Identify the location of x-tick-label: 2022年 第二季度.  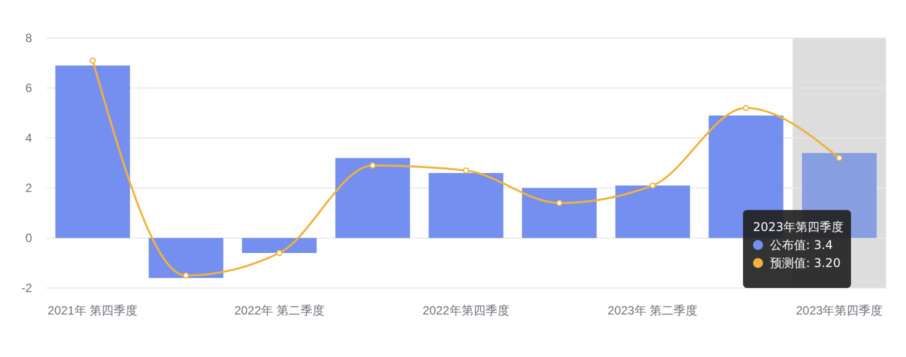
(279, 311).